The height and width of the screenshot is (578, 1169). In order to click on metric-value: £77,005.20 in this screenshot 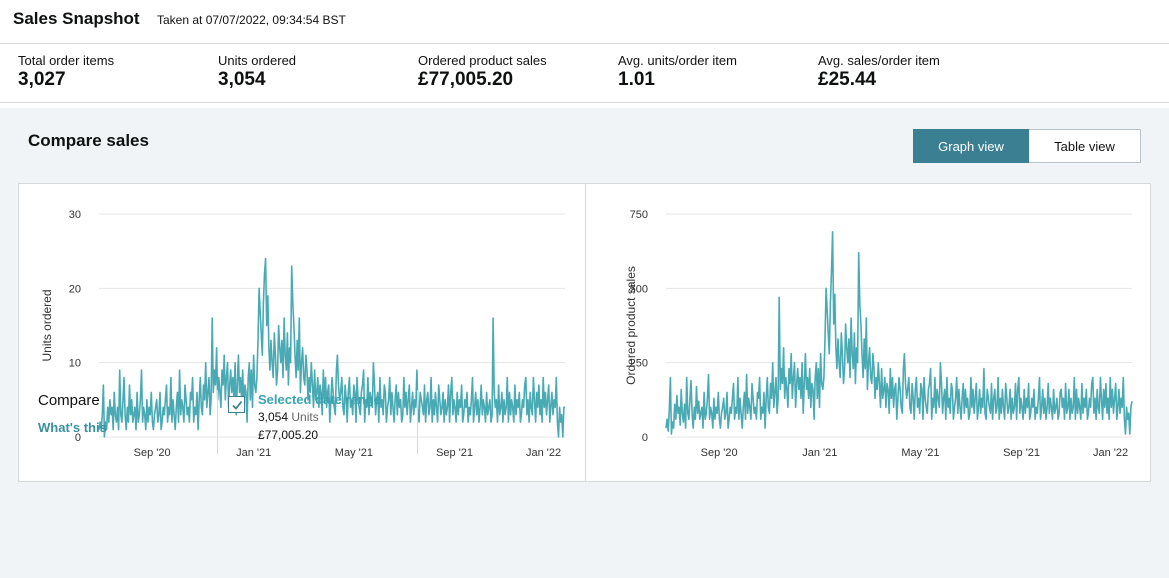, I will do `click(466, 79)`.